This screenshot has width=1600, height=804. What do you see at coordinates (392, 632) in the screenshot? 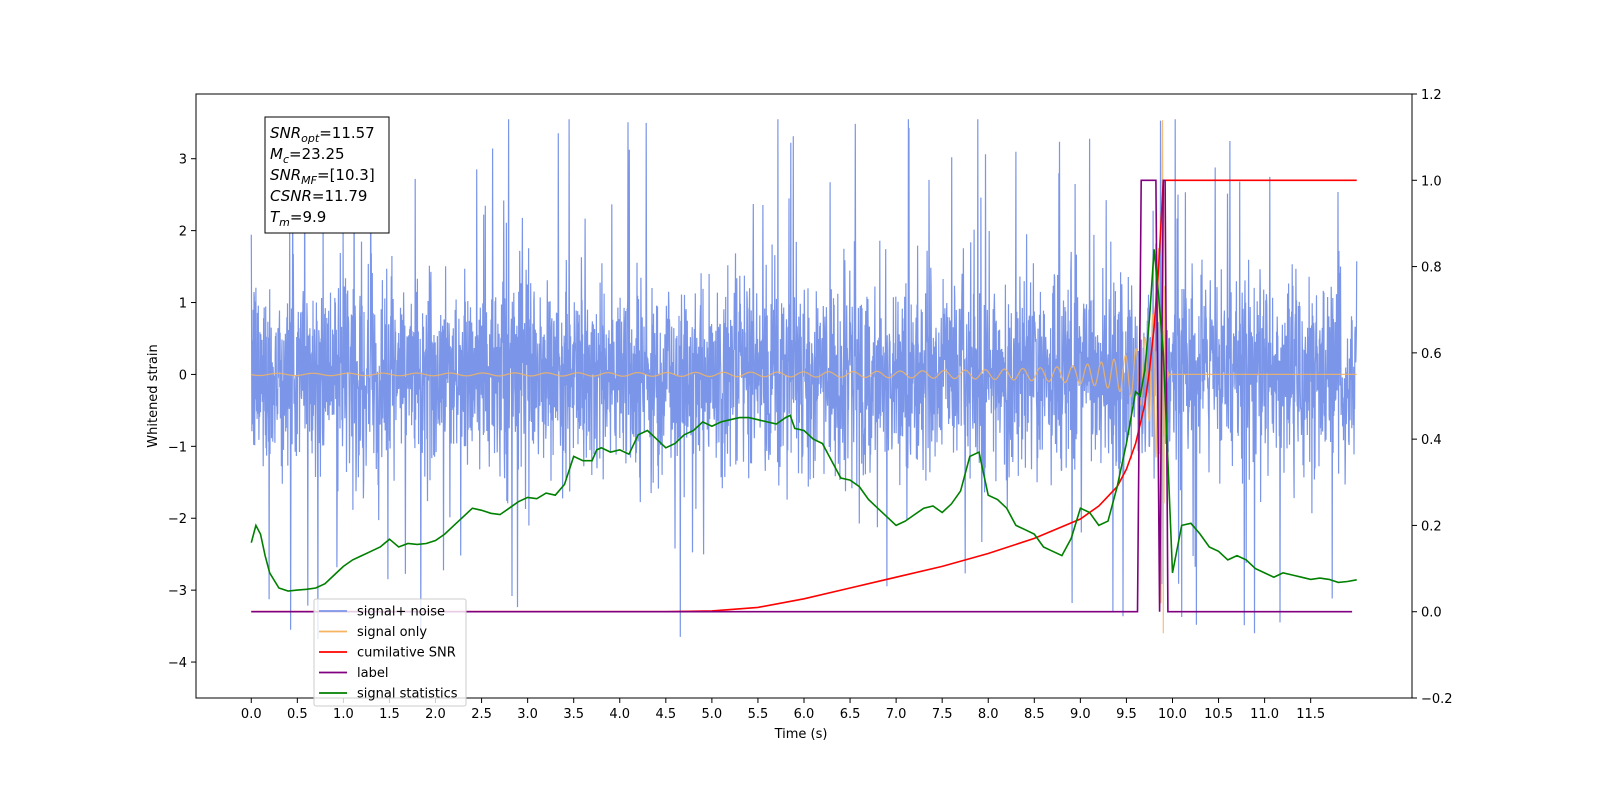
I see `legend-label: signal only` at bounding box center [392, 632].